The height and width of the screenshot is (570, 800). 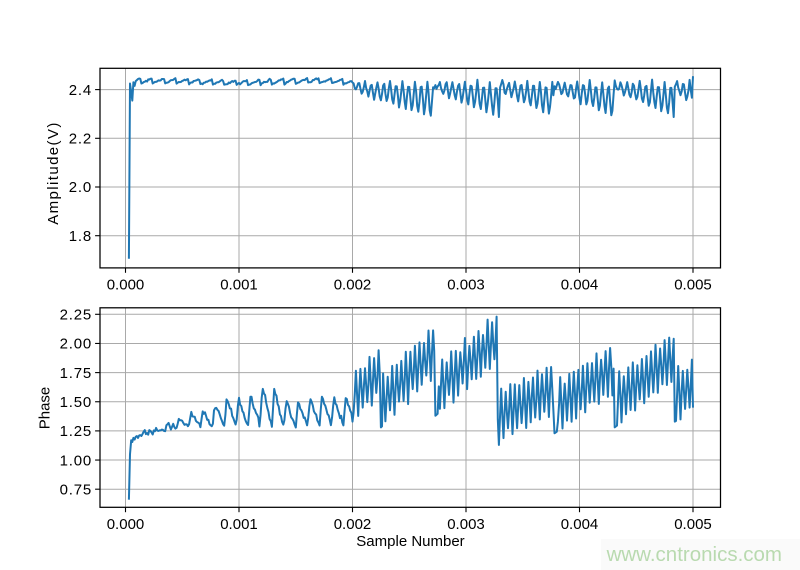 I want to click on svg-text: 1.25, so click(x=76, y=431).